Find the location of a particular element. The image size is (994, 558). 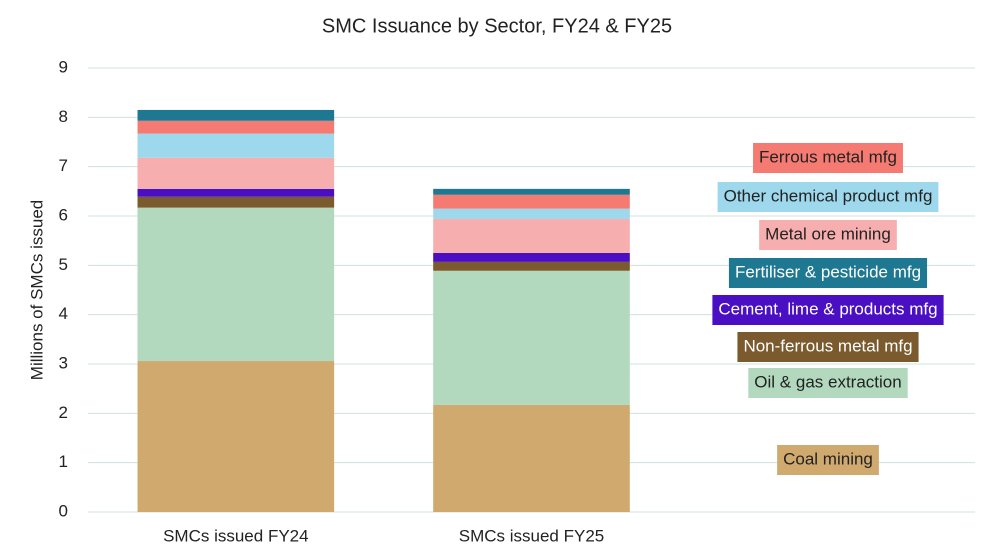

y-tick-label: 8 is located at coordinates (63, 116).